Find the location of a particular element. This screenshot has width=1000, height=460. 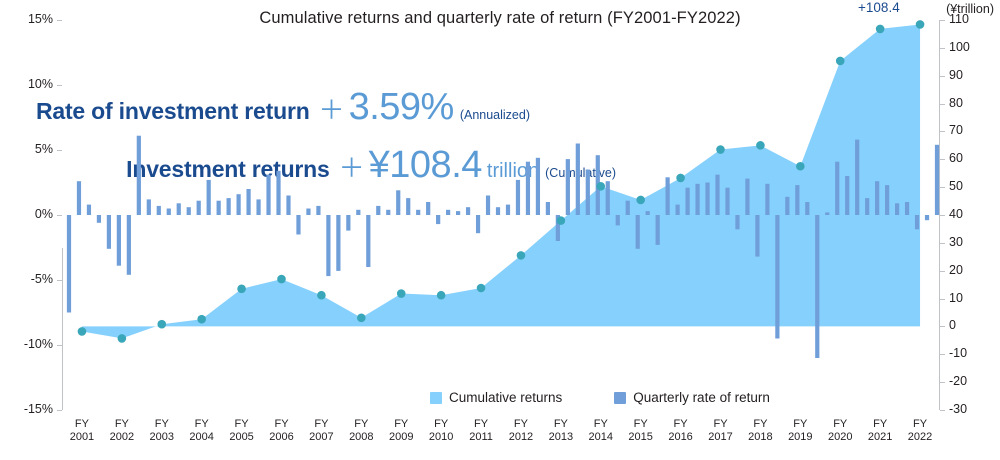

x-axis-tick-label: FY 2017 is located at coordinates (720, 431).